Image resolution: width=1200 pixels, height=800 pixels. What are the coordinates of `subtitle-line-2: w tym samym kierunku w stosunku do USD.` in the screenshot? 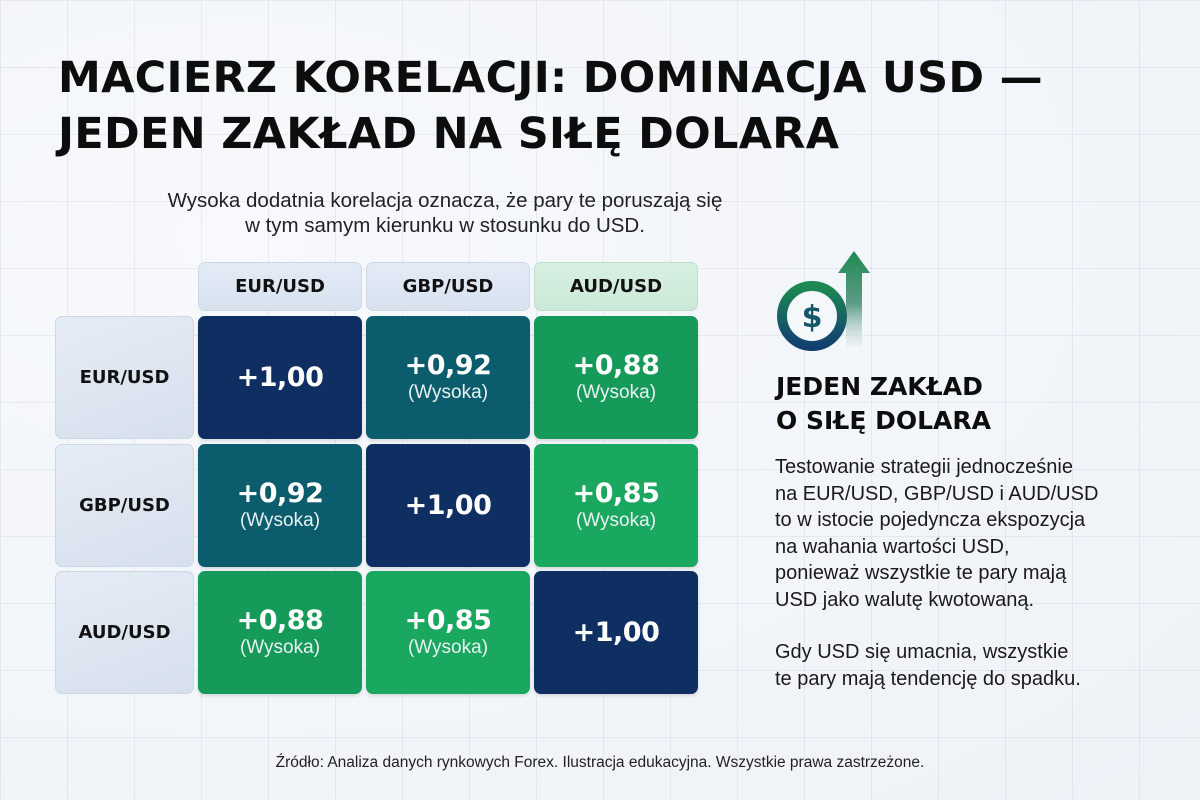 It's located at (445, 225).